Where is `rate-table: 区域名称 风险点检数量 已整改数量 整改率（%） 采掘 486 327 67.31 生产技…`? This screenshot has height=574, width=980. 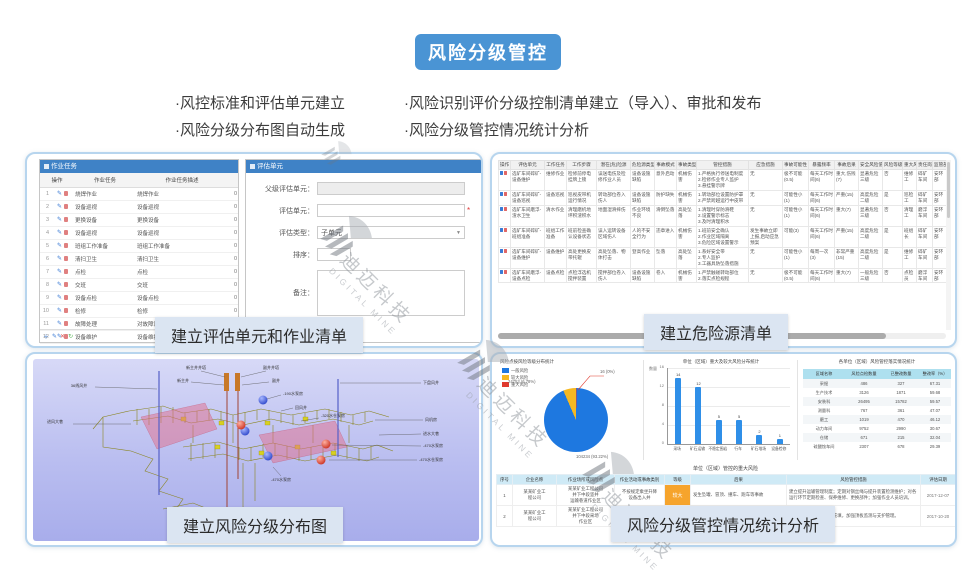 rate-table: 区域名称 风险点检数量 已整改数量 整改率（%） 采掘 486 327 67.31 生产技… is located at coordinates (877, 410).